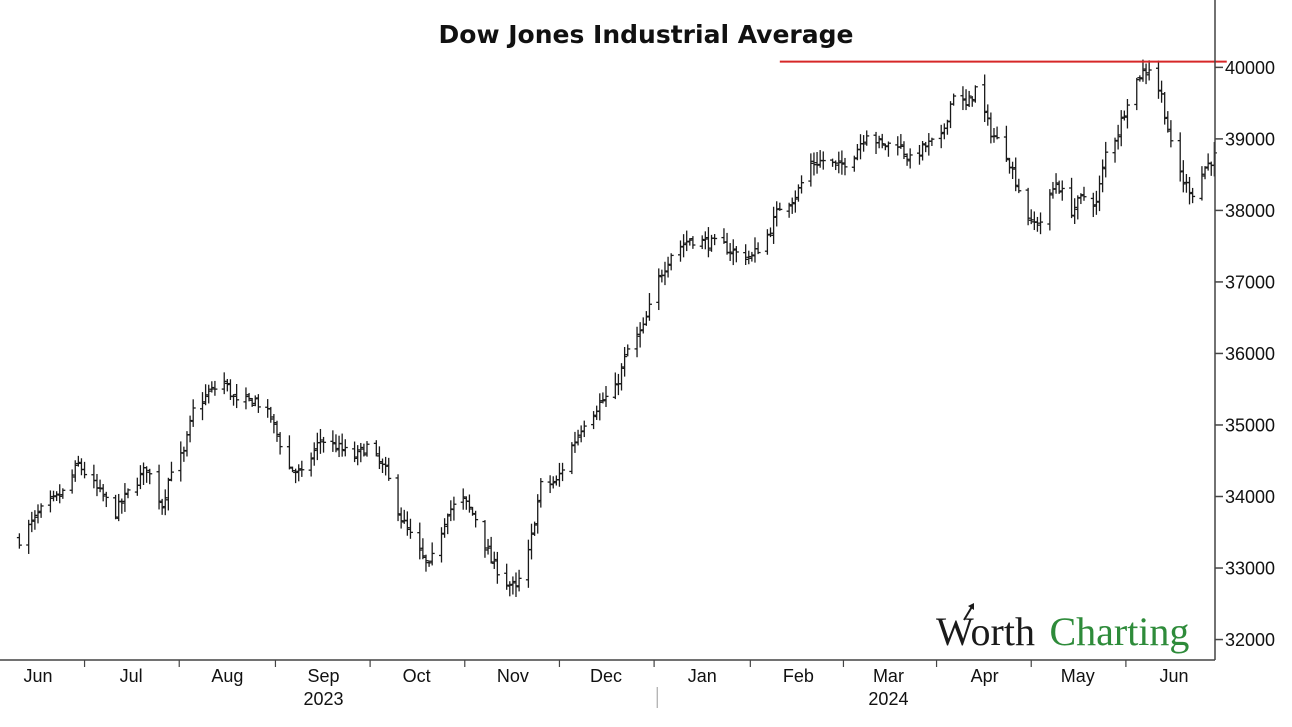  What do you see at coordinates (1250, 640) in the screenshot?
I see `y-tick-label: 32000` at bounding box center [1250, 640].